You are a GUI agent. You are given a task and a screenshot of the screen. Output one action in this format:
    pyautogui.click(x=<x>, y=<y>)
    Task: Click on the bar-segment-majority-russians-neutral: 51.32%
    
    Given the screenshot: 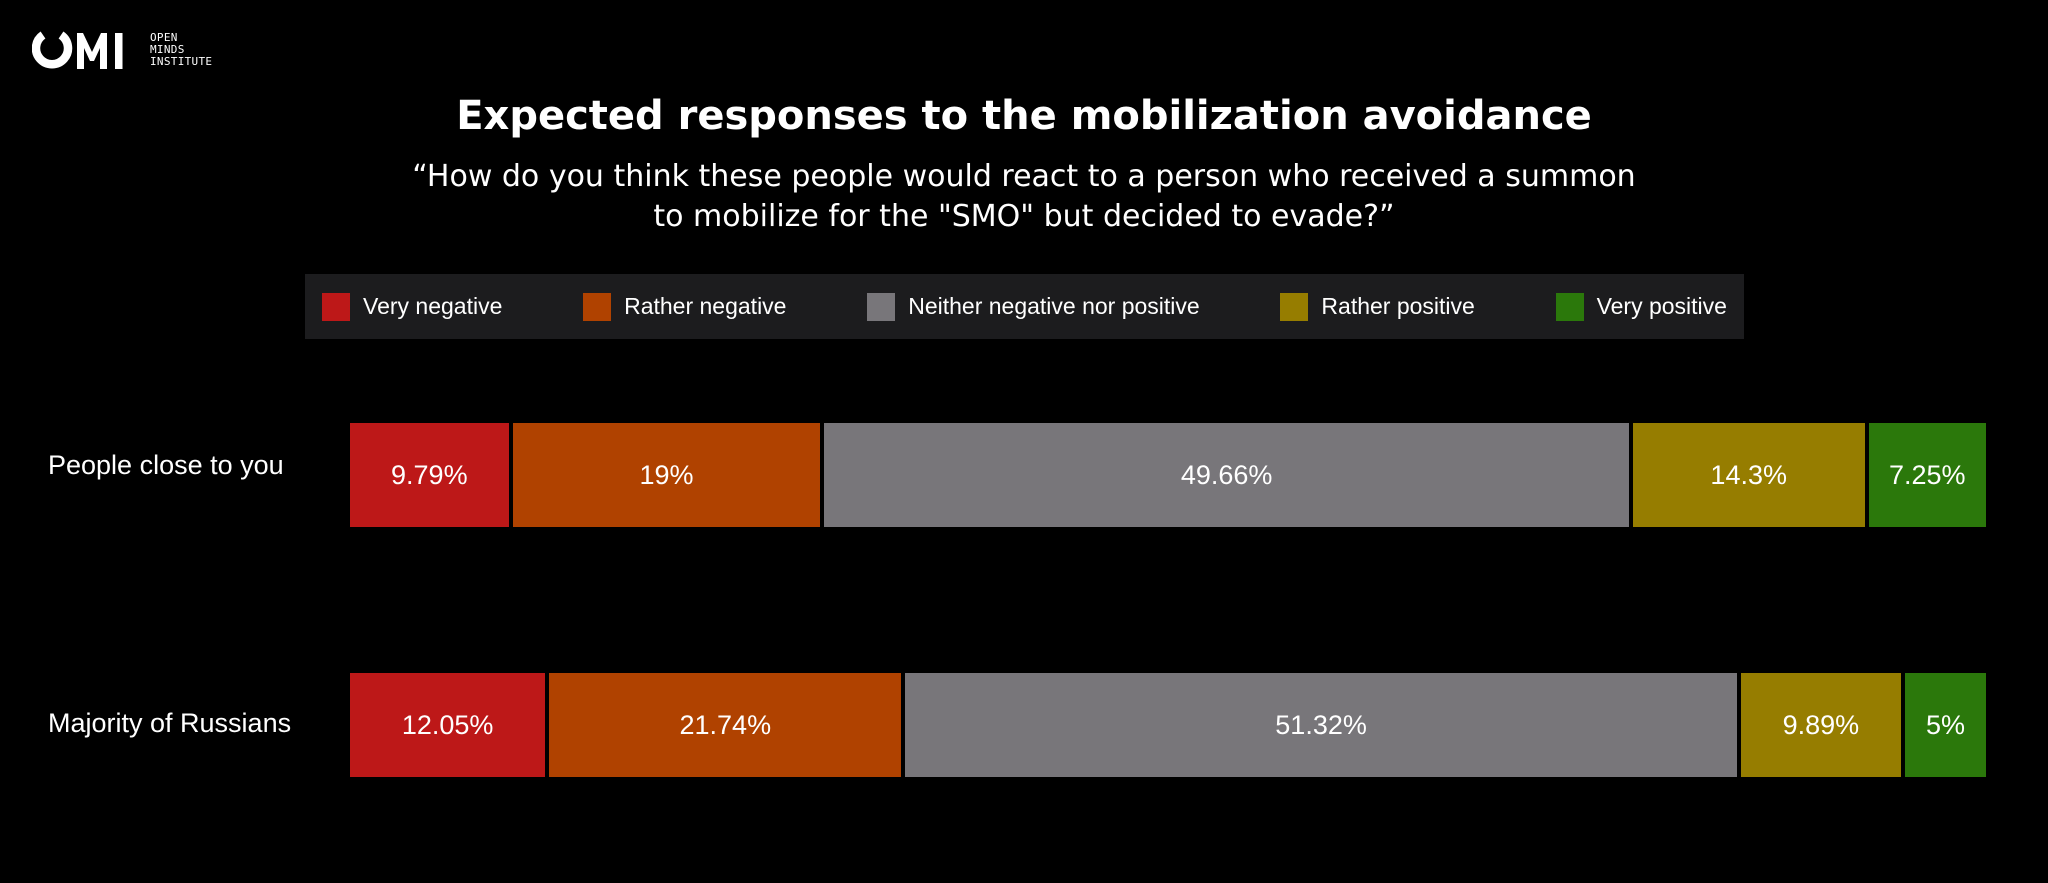 What is the action you would take?
    pyautogui.click(x=1321, y=725)
    